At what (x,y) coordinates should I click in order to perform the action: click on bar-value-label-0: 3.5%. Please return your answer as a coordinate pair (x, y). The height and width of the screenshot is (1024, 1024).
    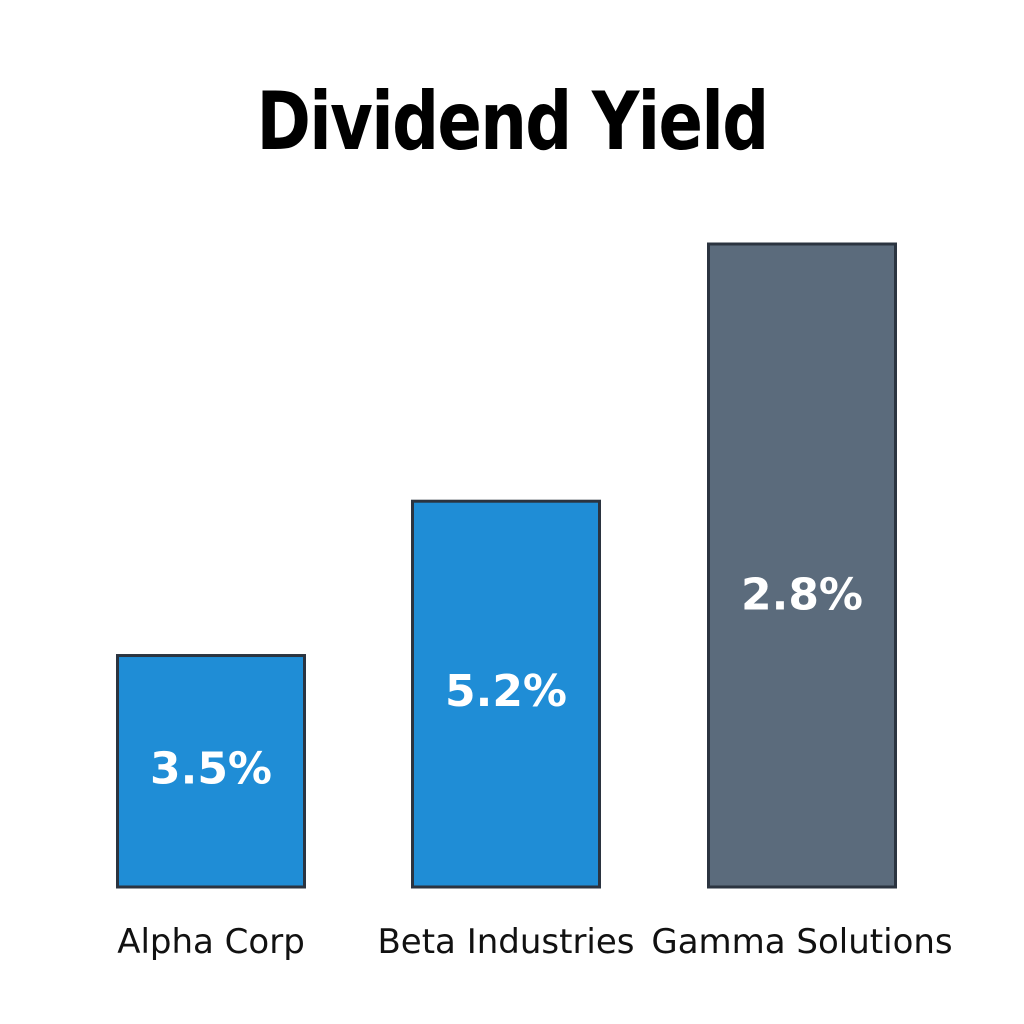
    Looking at the image, I should click on (211, 768).